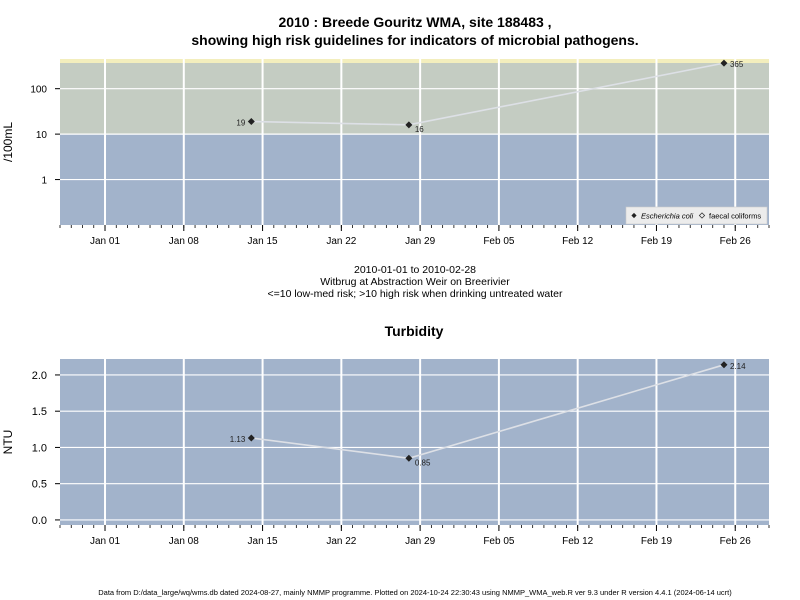 Image resolution: width=800 pixels, height=600 pixels. Describe the element at coordinates (735, 216) in the screenshot. I see `legend-label: faecal coliforms` at that location.